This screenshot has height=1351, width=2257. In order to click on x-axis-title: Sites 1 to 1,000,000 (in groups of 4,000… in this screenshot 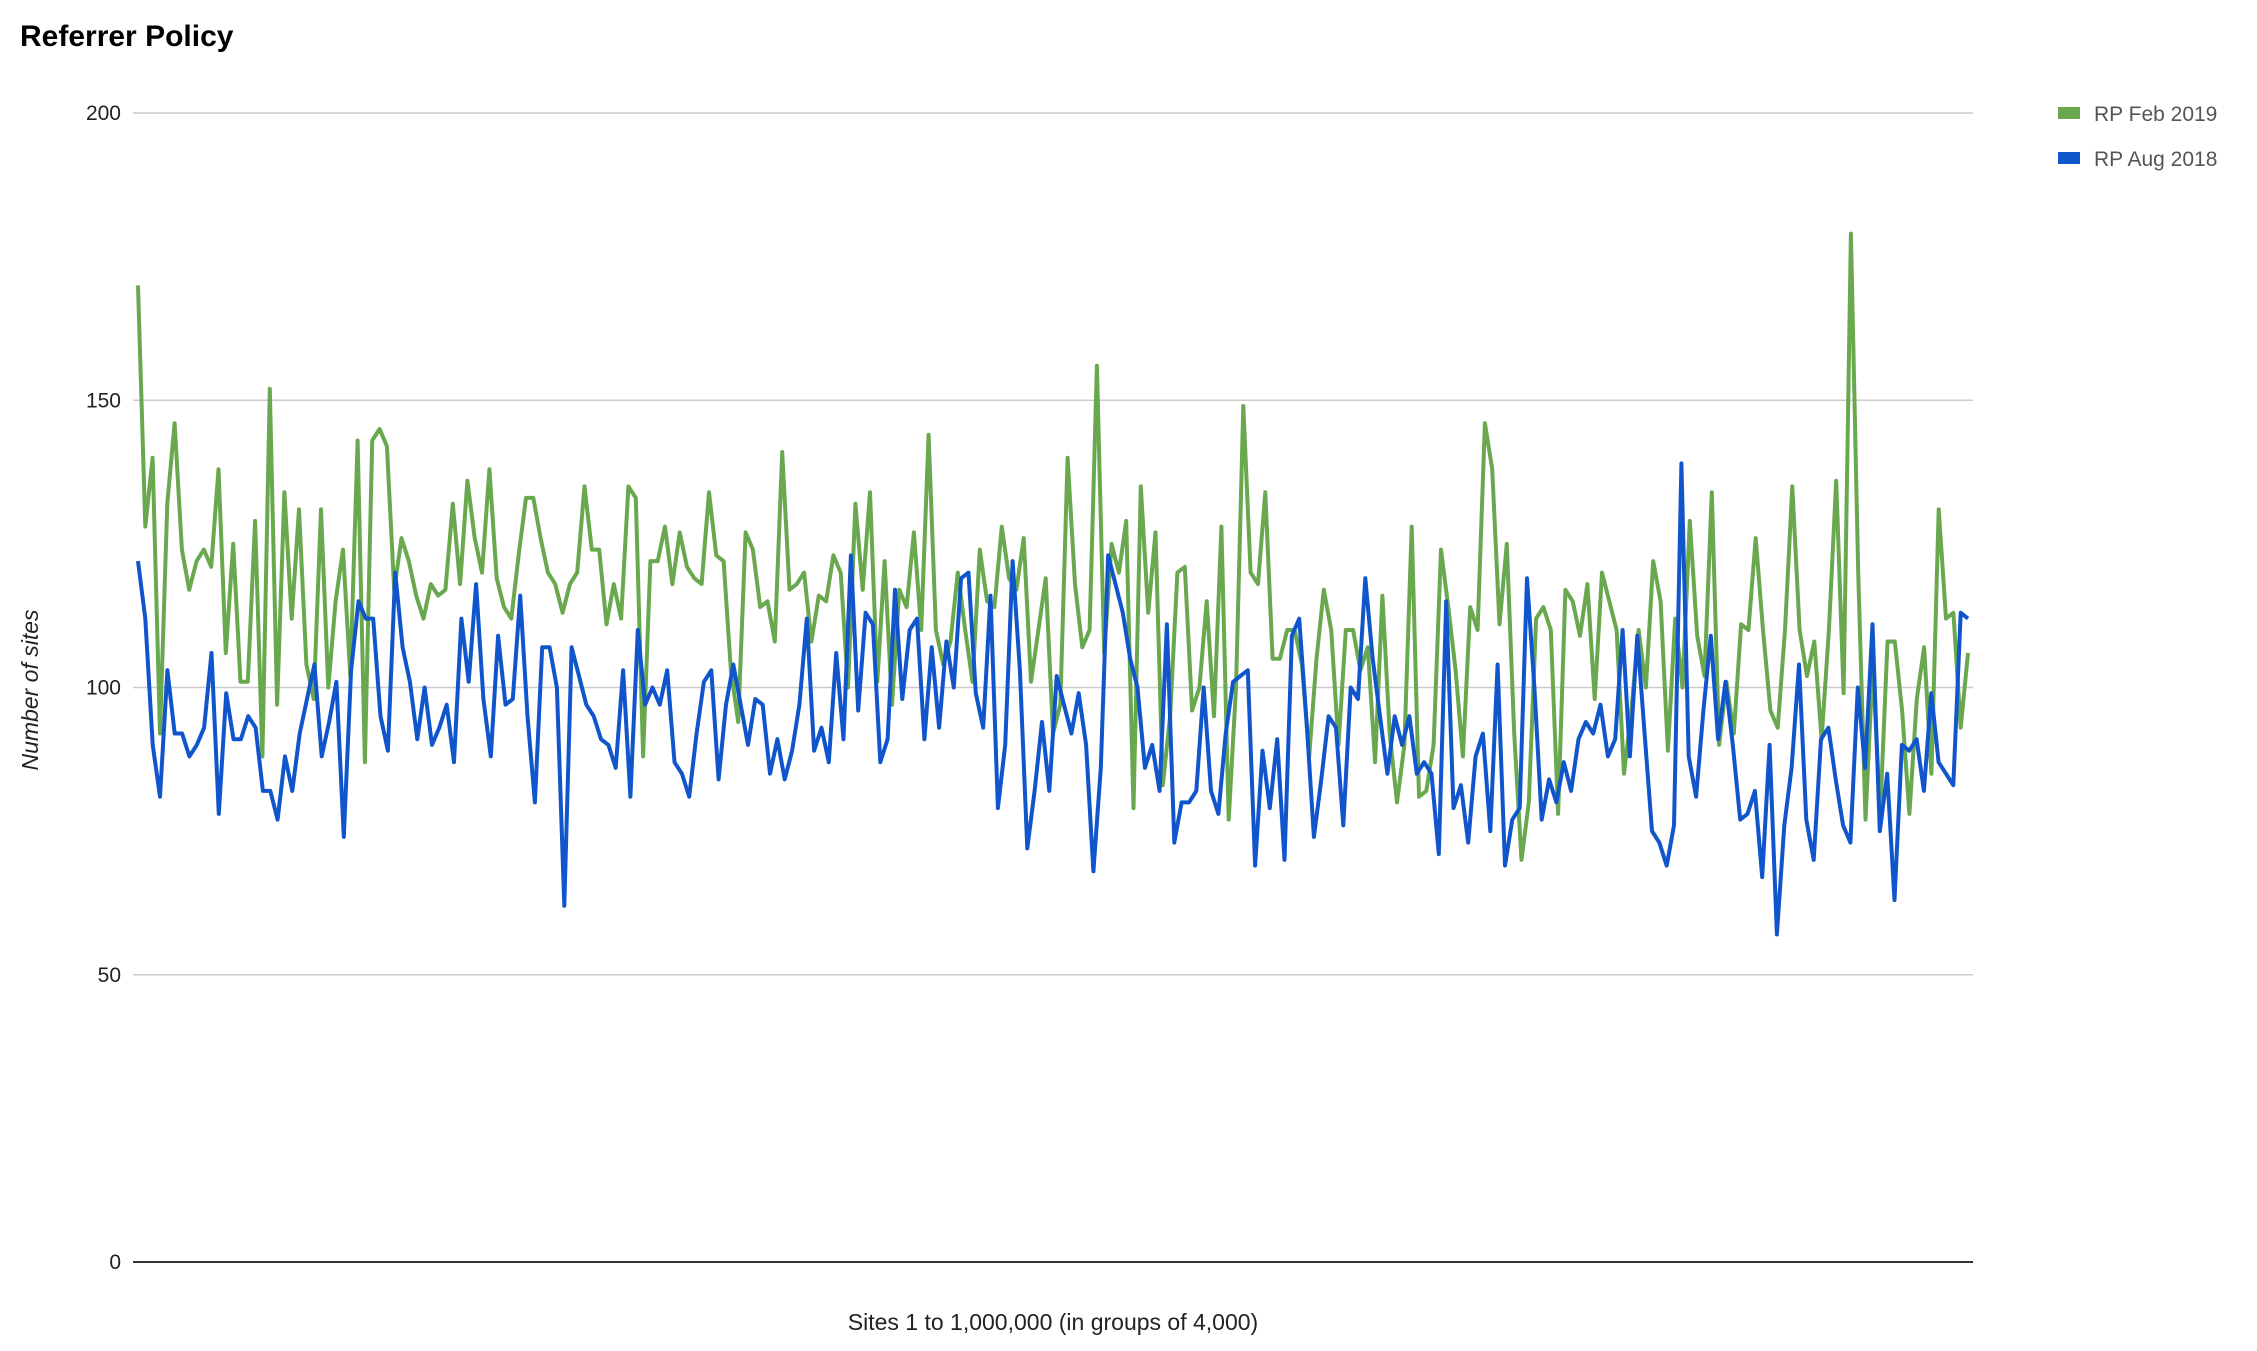, I will do `click(1053, 1322)`.